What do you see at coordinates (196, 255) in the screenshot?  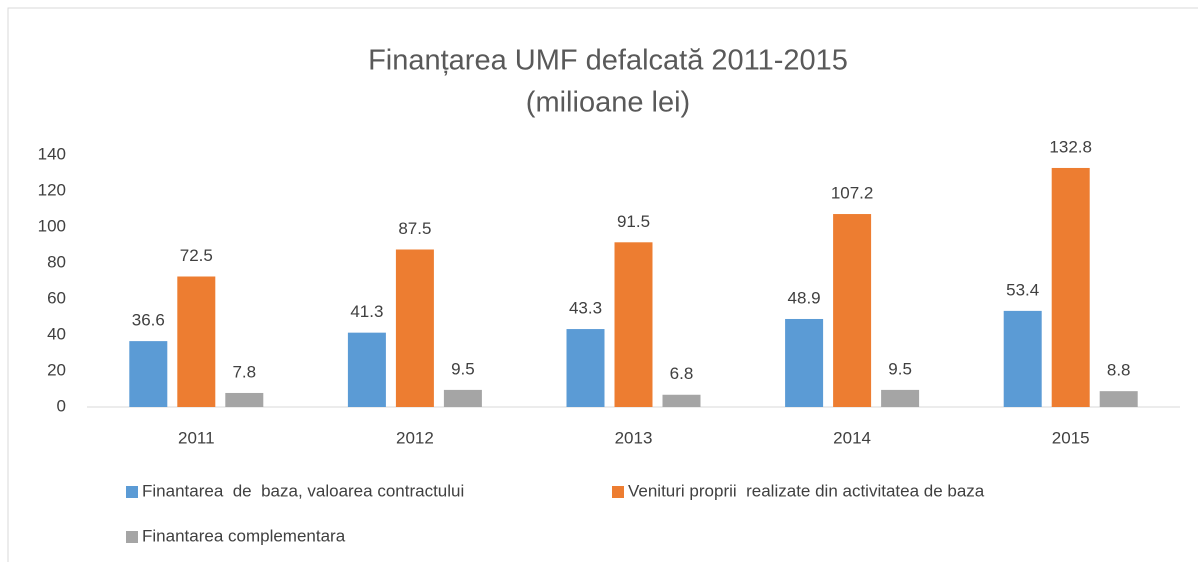 I see `data-label: 72.5` at bounding box center [196, 255].